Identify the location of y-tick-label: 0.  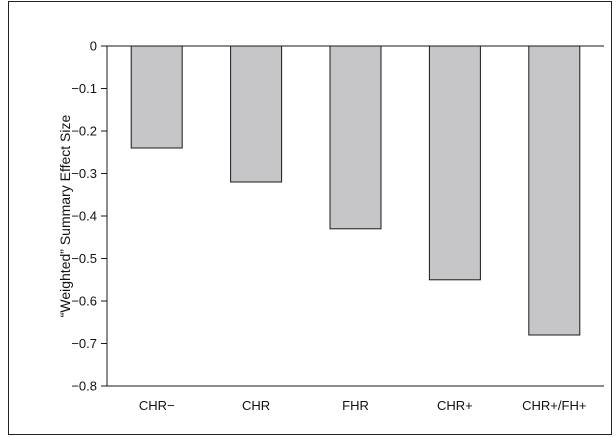
(93, 46).